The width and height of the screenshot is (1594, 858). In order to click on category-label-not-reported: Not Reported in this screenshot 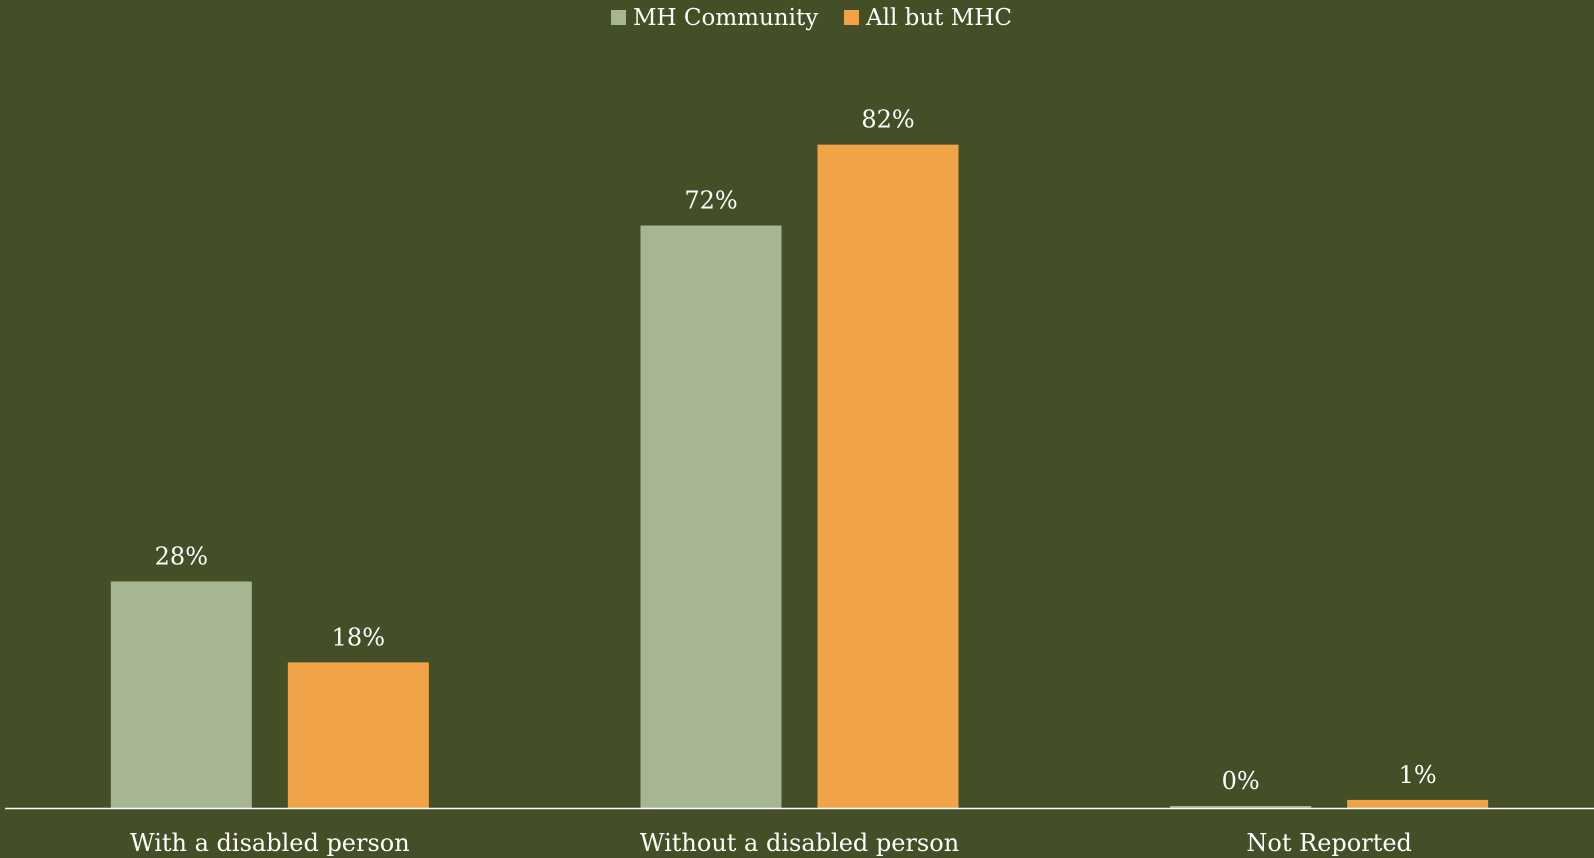, I will do `click(1329, 843)`.